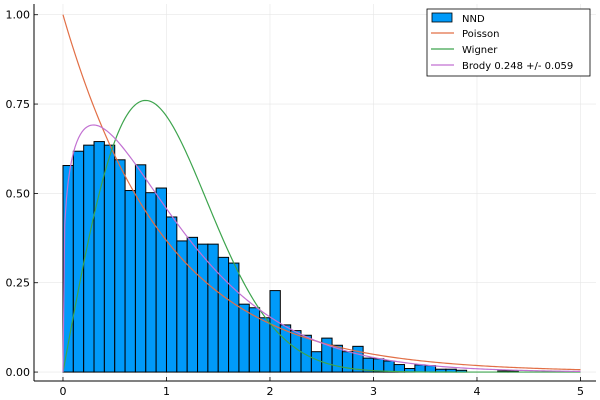  Describe the element at coordinates (269, 391) in the screenshot. I see `x-tick-label: 2` at that location.